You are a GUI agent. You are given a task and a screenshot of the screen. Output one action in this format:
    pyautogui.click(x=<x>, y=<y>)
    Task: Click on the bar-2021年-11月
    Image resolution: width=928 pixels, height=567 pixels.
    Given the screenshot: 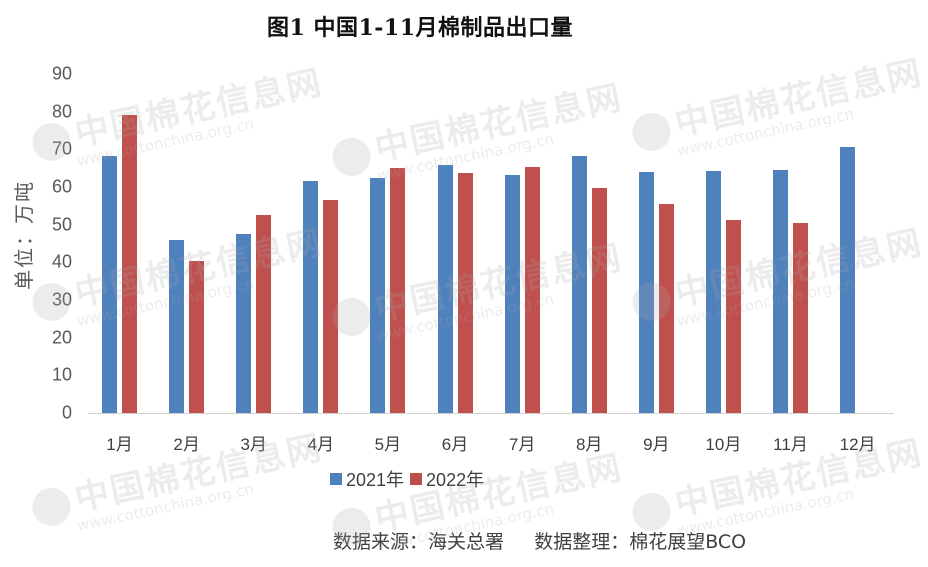 What is the action you would take?
    pyautogui.click(x=780, y=291)
    